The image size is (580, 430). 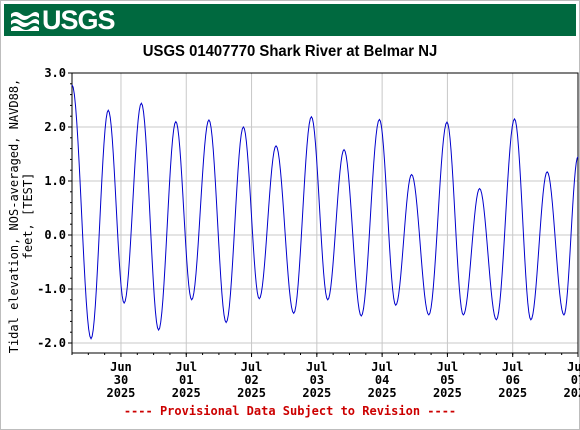 I want to click on y-axis-label-line2: feet, [TEST], so click(x=28, y=216).